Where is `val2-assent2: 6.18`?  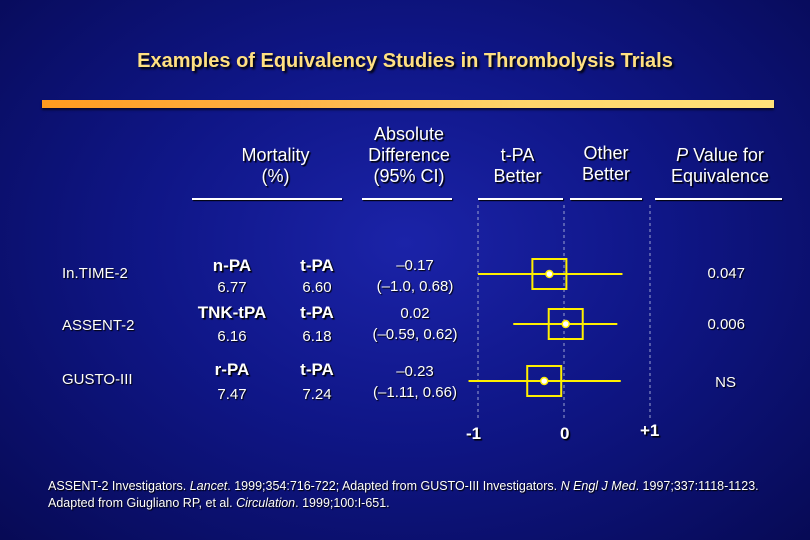
val2-assent2: 6.18 is located at coordinates (317, 336).